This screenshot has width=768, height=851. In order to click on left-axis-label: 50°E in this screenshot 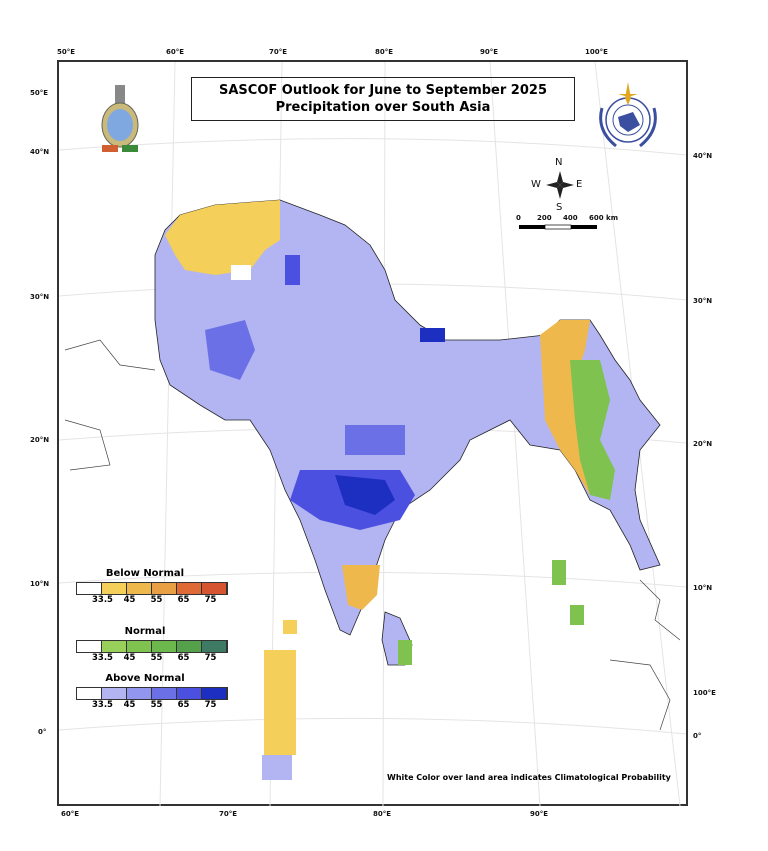, I will do `click(39, 93)`.